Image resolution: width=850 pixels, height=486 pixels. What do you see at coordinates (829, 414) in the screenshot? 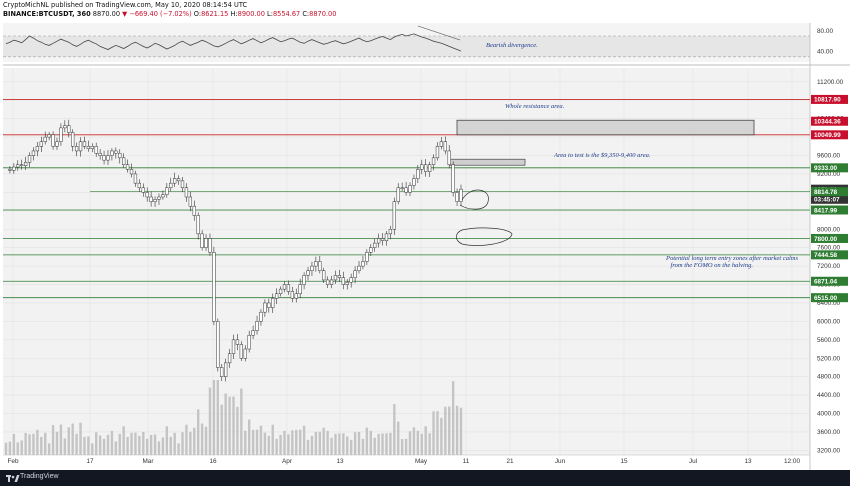
I see `y-tick-label: 4000.00` at bounding box center [829, 414].